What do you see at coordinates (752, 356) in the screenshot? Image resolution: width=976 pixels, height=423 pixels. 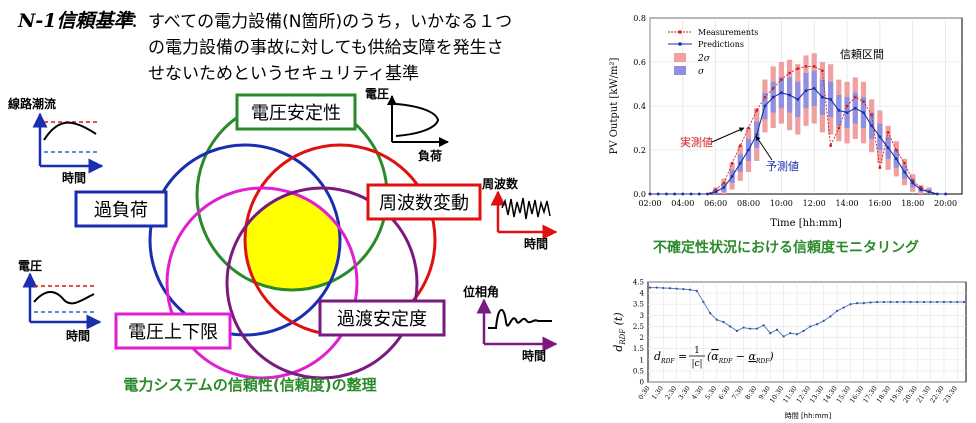 I see `formula-alpha-b: α` at bounding box center [752, 356].